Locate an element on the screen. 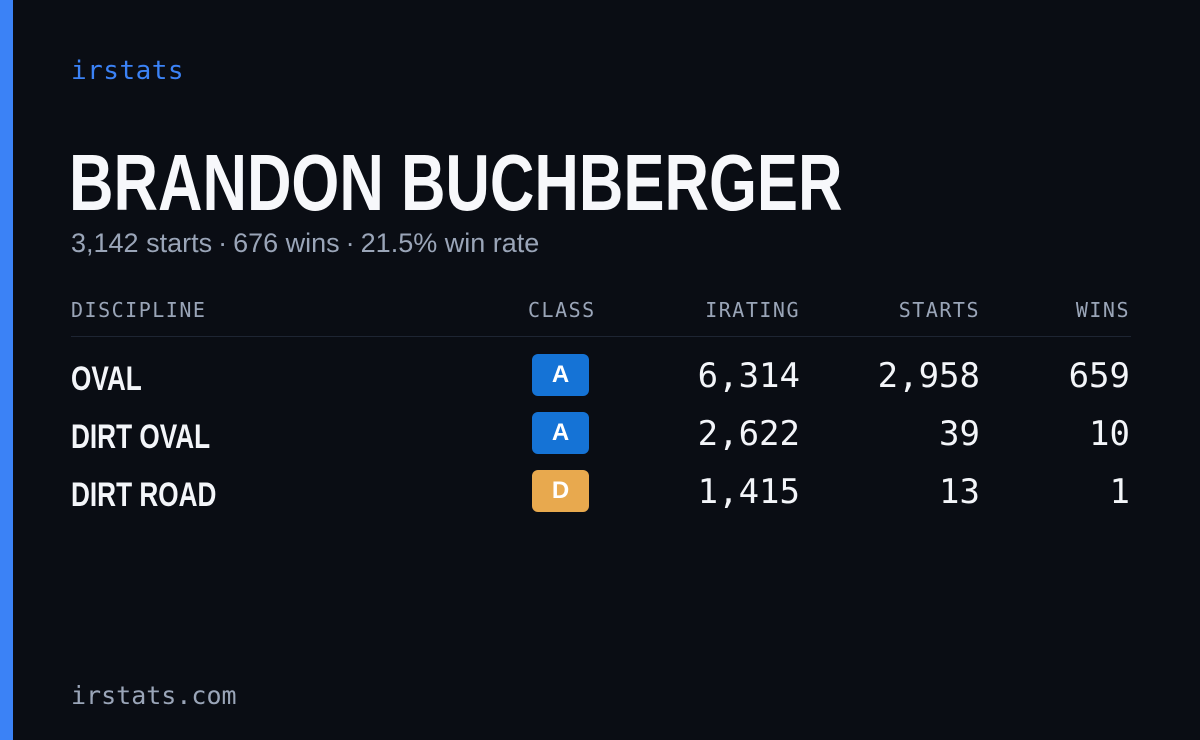 The height and width of the screenshot is (740, 1200). table-row: DIRT ROAD D 1,415 13 1 is located at coordinates (601, 495).